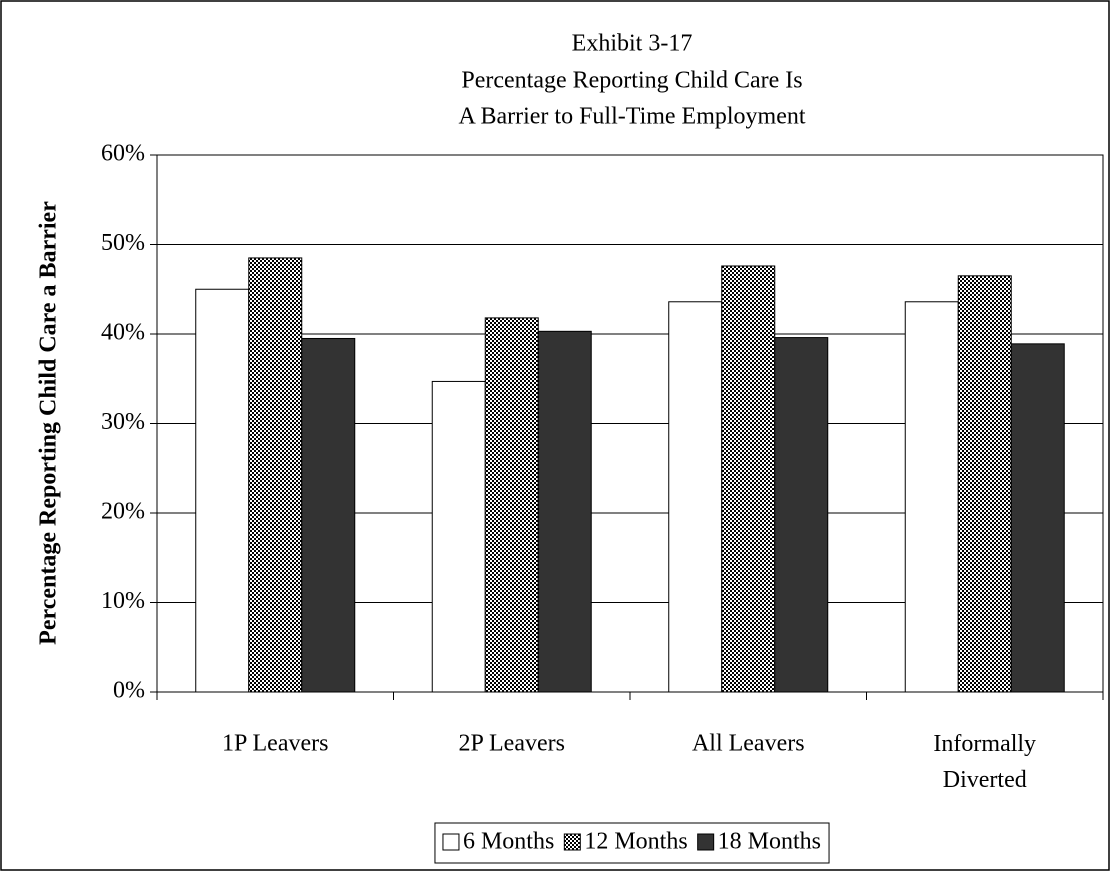  What do you see at coordinates (748, 744) in the screenshot?
I see `x-tick-label: All Leavers` at bounding box center [748, 744].